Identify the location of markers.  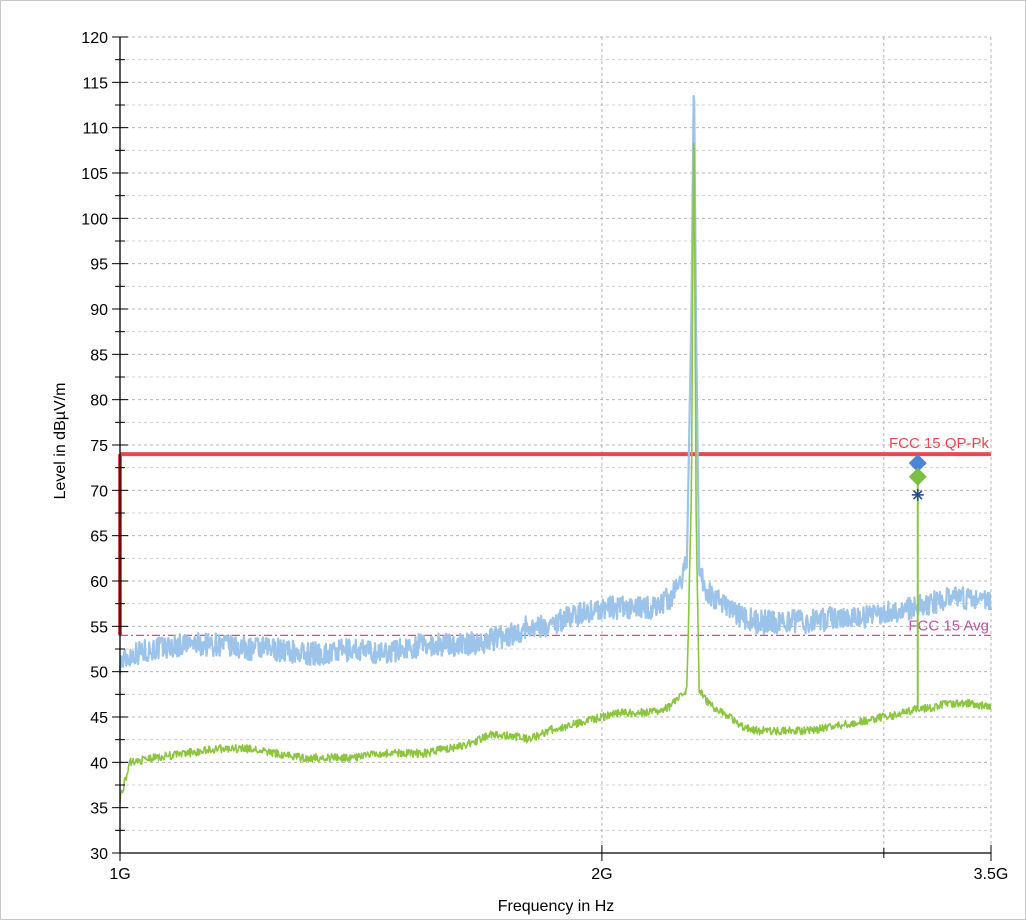
(917, 581).